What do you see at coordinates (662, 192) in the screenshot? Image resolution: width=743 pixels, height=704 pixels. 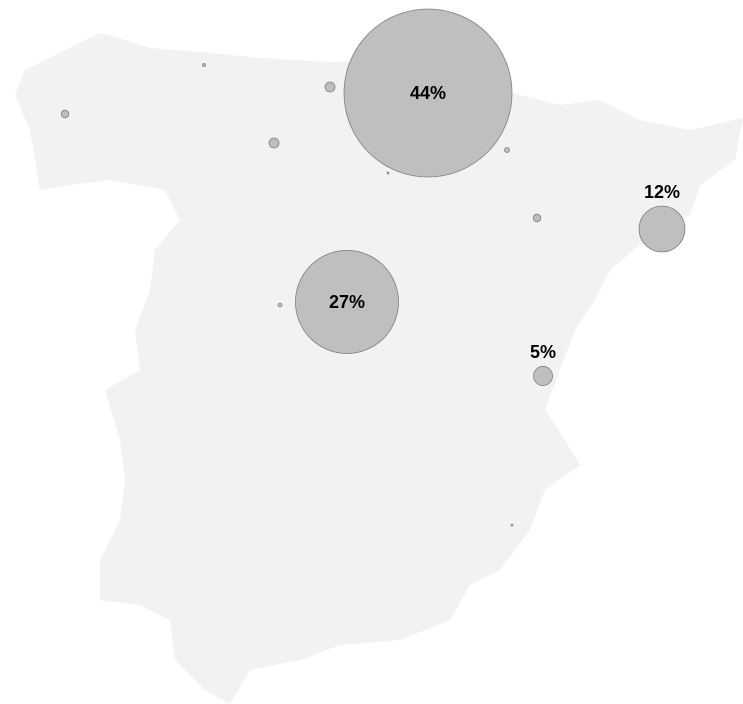 I see `bubble-label: 12%` at bounding box center [662, 192].